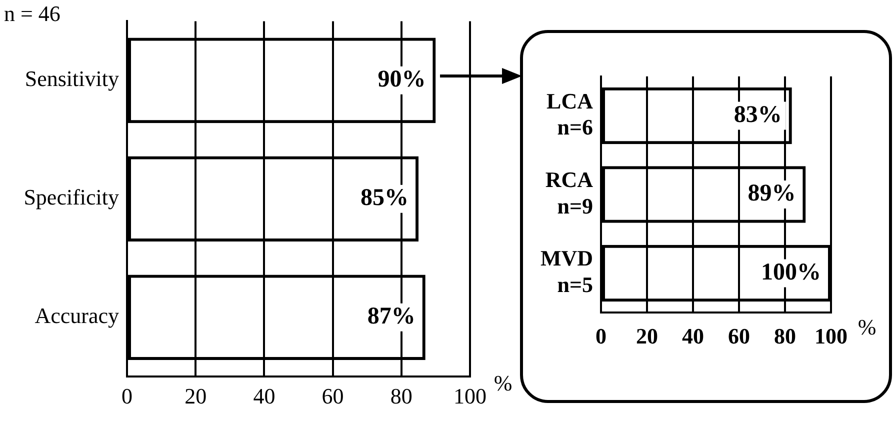 This screenshot has height=421, width=895. What do you see at coordinates (772, 193) in the screenshot?
I see `data-label: 89%` at bounding box center [772, 193].